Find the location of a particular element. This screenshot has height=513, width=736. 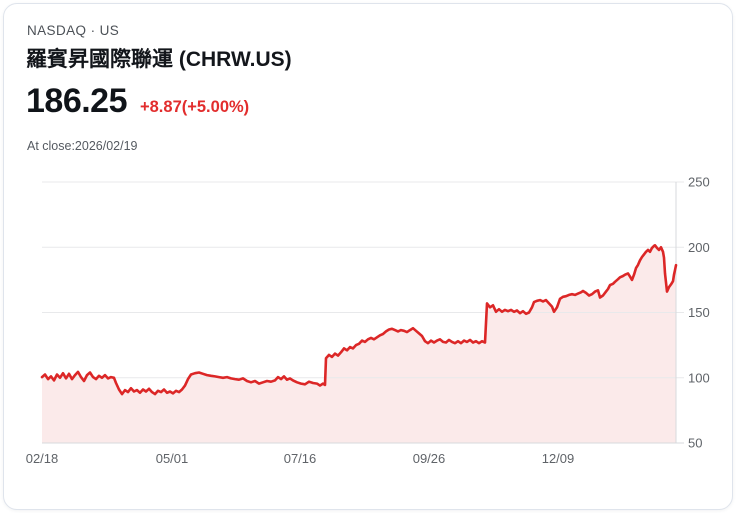

x-axis-labels-group: 02/18 05/01 07/16 09/26 12/09 is located at coordinates (300, 458).